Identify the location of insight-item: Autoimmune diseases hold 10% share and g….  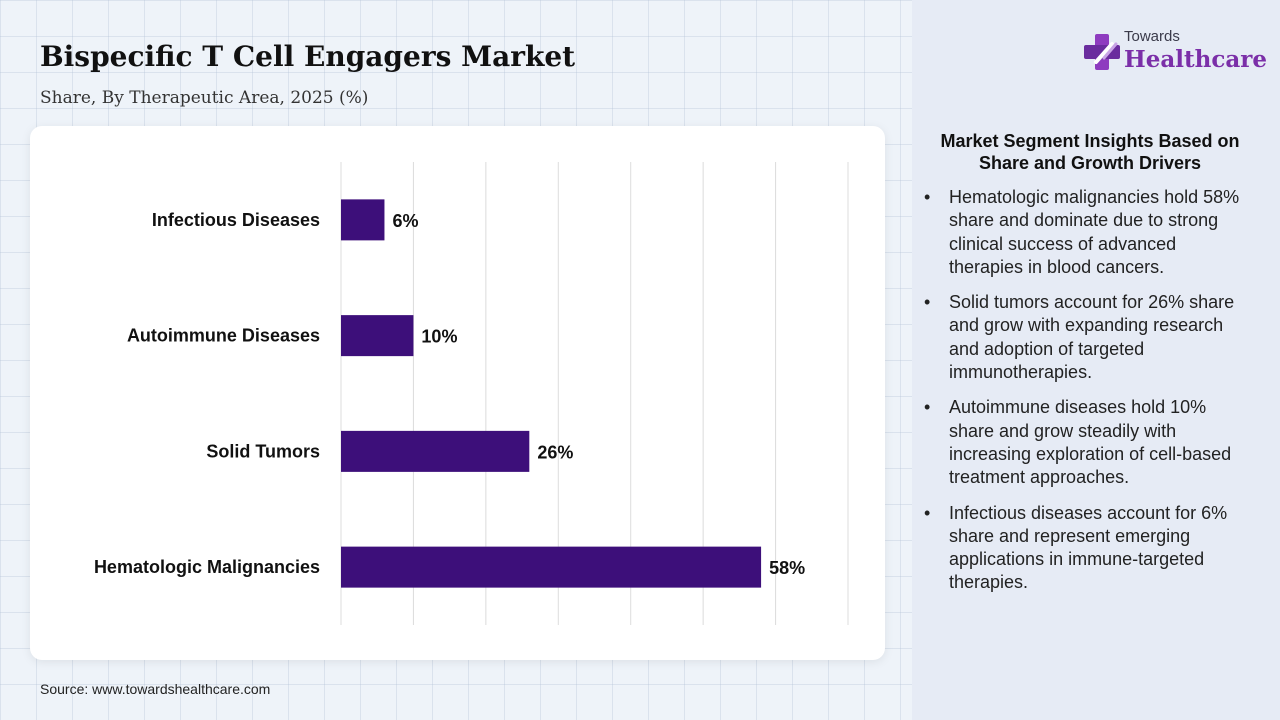
(1087, 442).